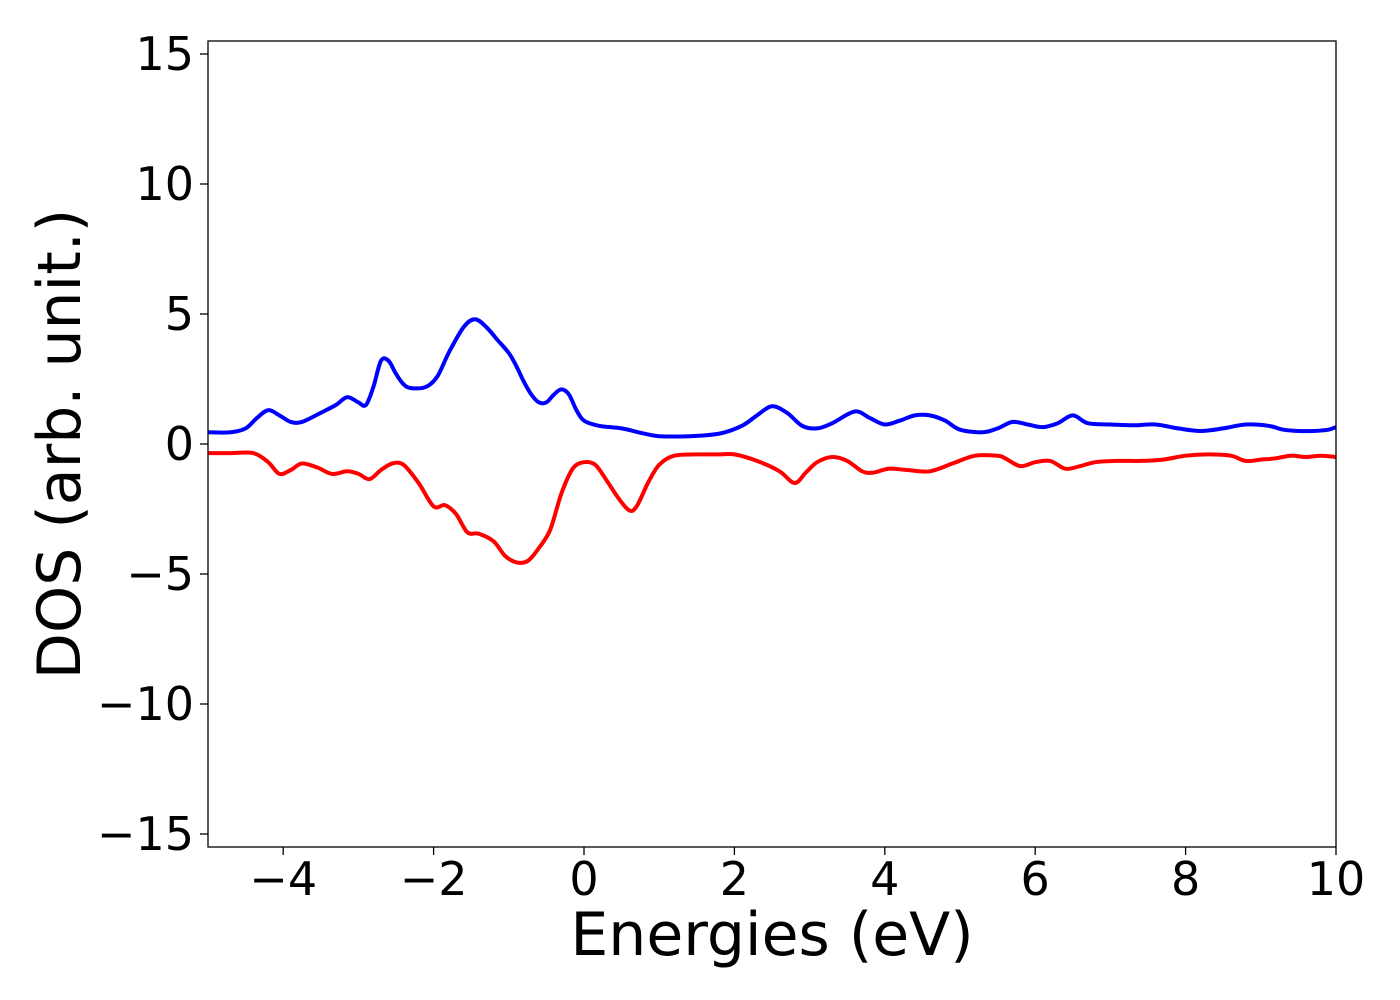 Image resolution: width=1400 pixels, height=1000 pixels. I want to click on x-tick-label: 4, so click(884, 879).